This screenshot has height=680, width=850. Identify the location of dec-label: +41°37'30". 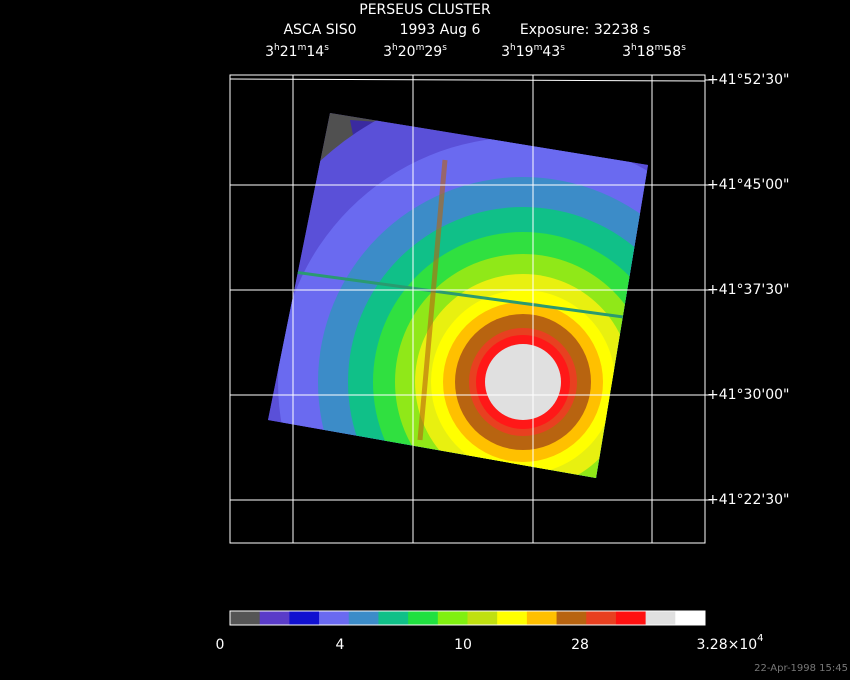
(748, 290).